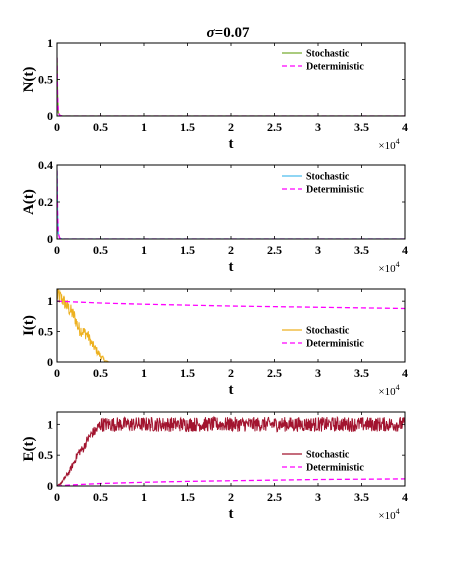 The image size is (449, 564). I want to click on title-sigma-symbol: σ, so click(211, 33).